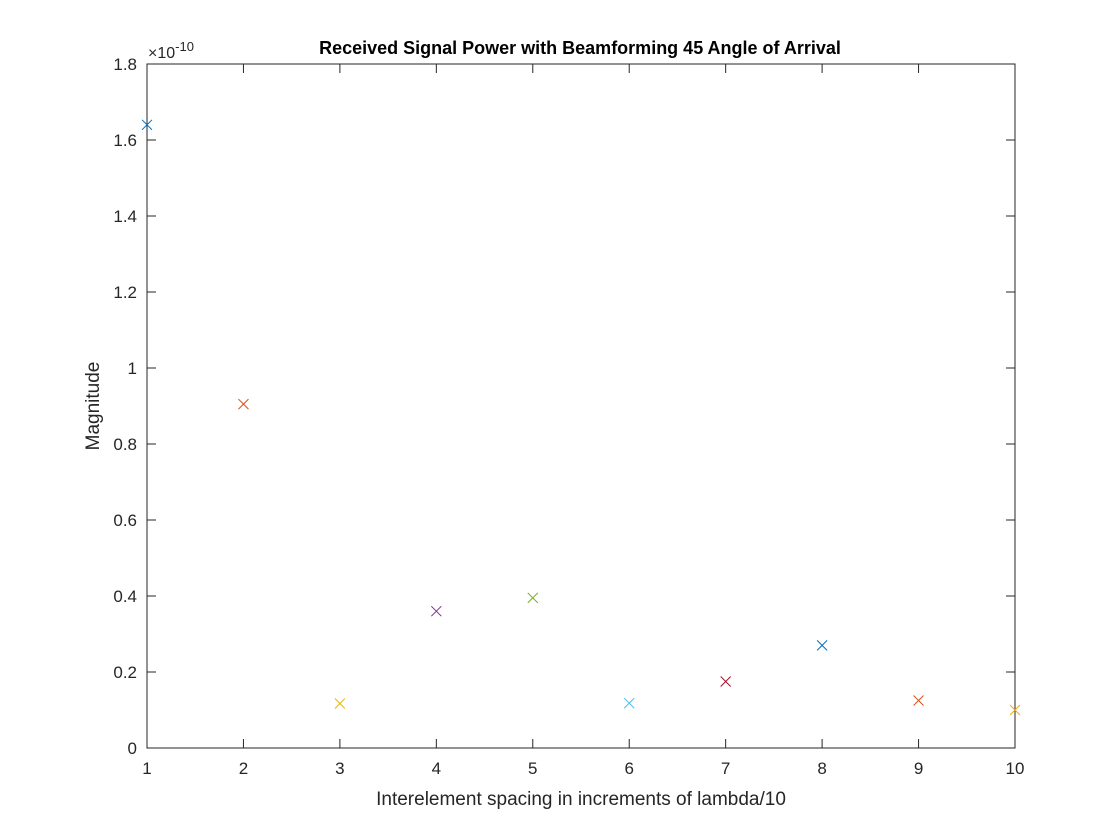 Image resolution: width=1120 pixels, height=840 pixels. I want to click on x-tick-label: 1, so click(146, 768).